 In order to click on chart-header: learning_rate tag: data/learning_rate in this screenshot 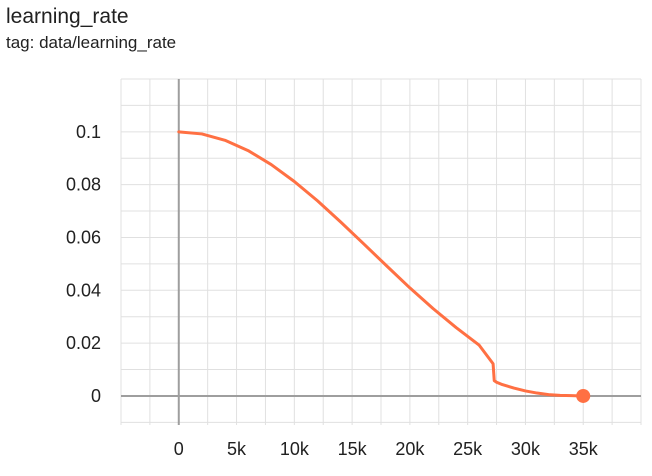, I will do `click(91, 29)`.